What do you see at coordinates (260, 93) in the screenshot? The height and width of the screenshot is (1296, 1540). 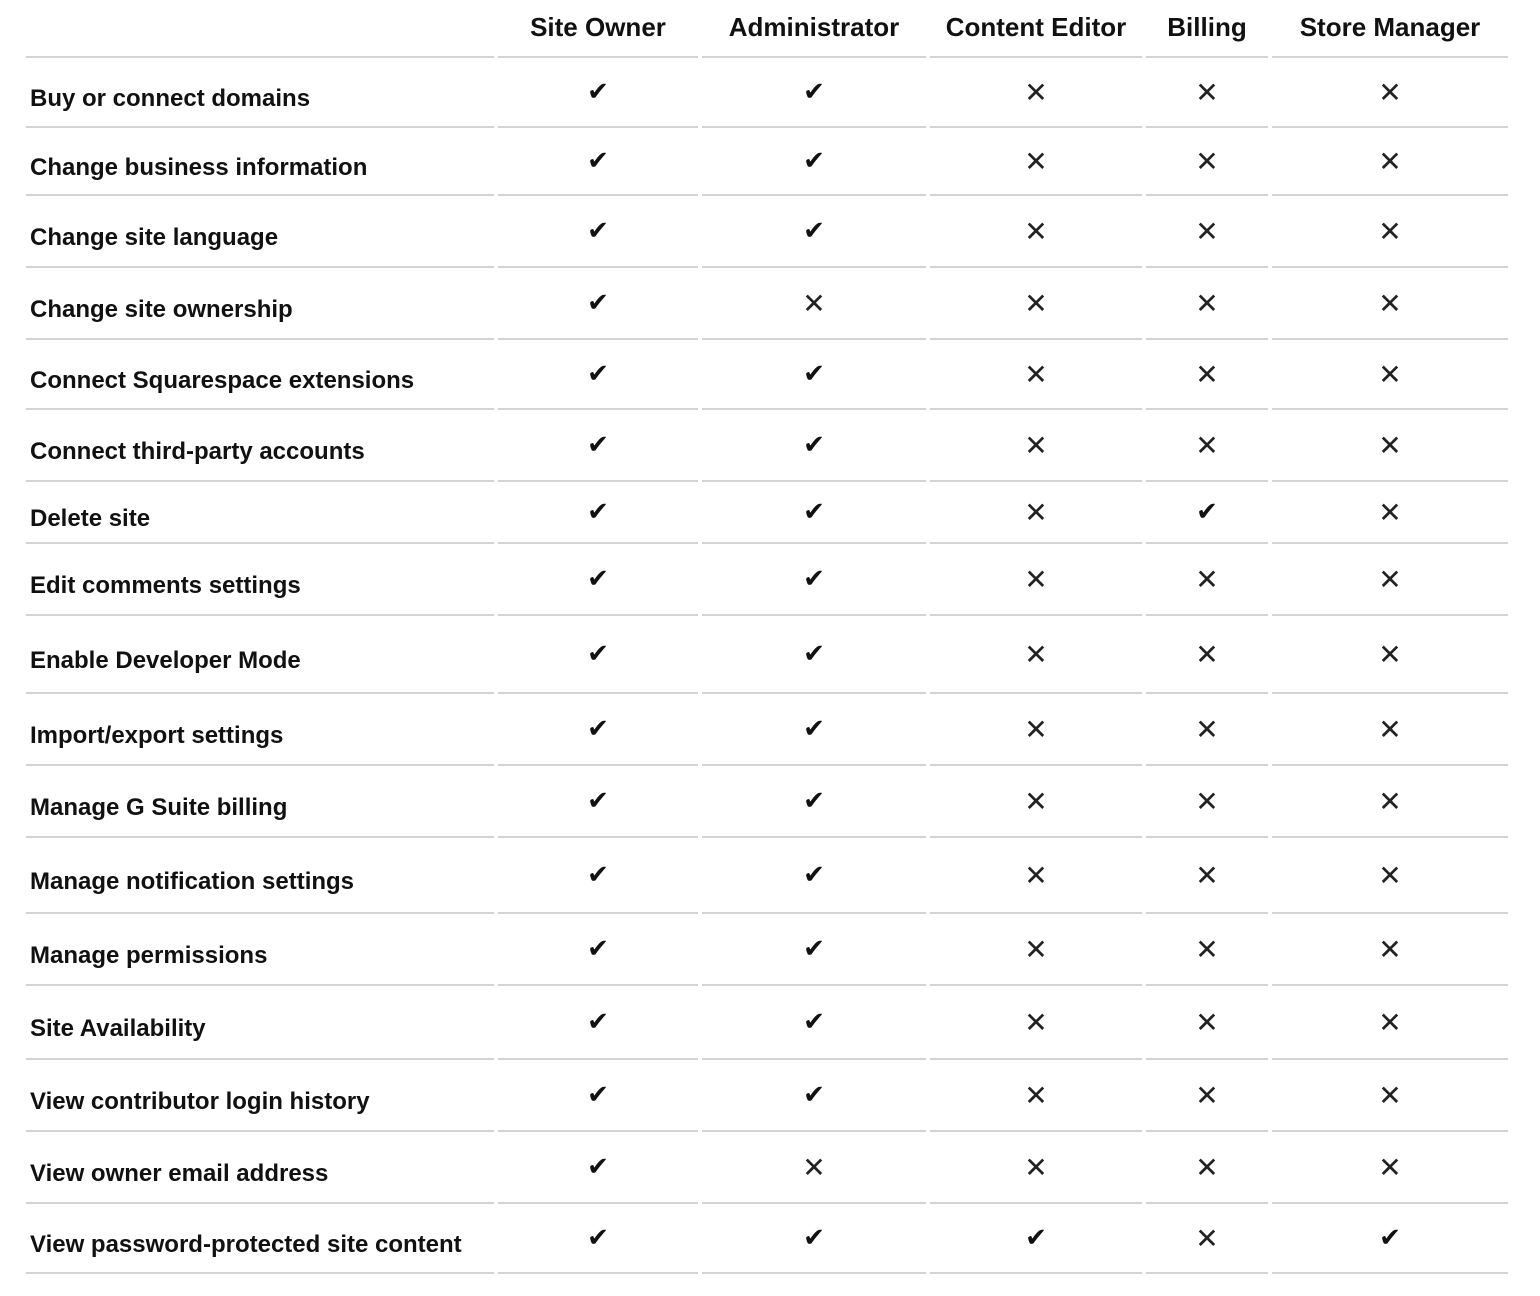 I see `row-label: Buy or connect domains` at bounding box center [260, 93].